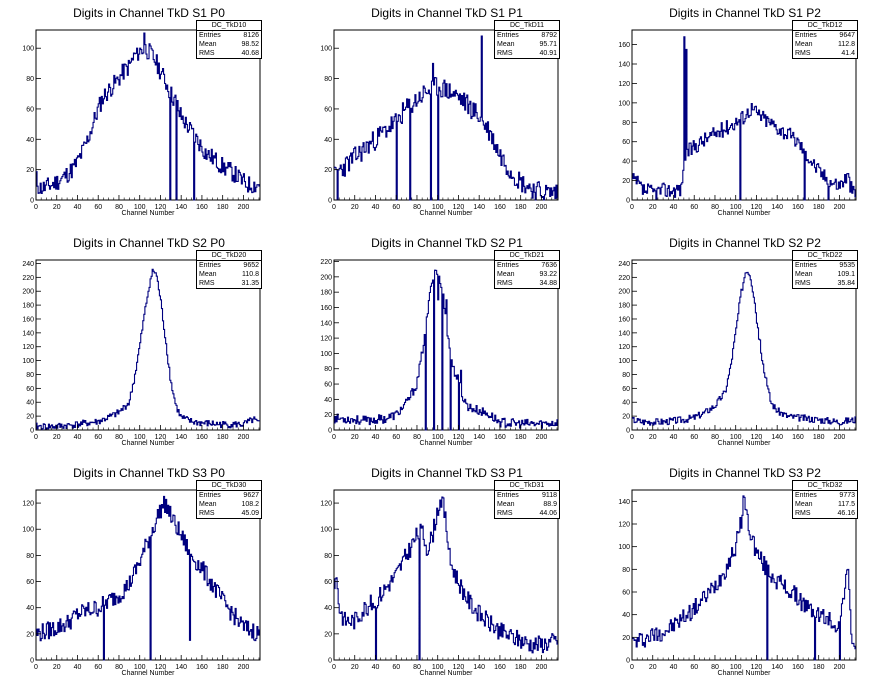  What do you see at coordinates (825, 35) in the screenshot?
I see `stats-row-entries: Entries 9647` at bounding box center [825, 35].